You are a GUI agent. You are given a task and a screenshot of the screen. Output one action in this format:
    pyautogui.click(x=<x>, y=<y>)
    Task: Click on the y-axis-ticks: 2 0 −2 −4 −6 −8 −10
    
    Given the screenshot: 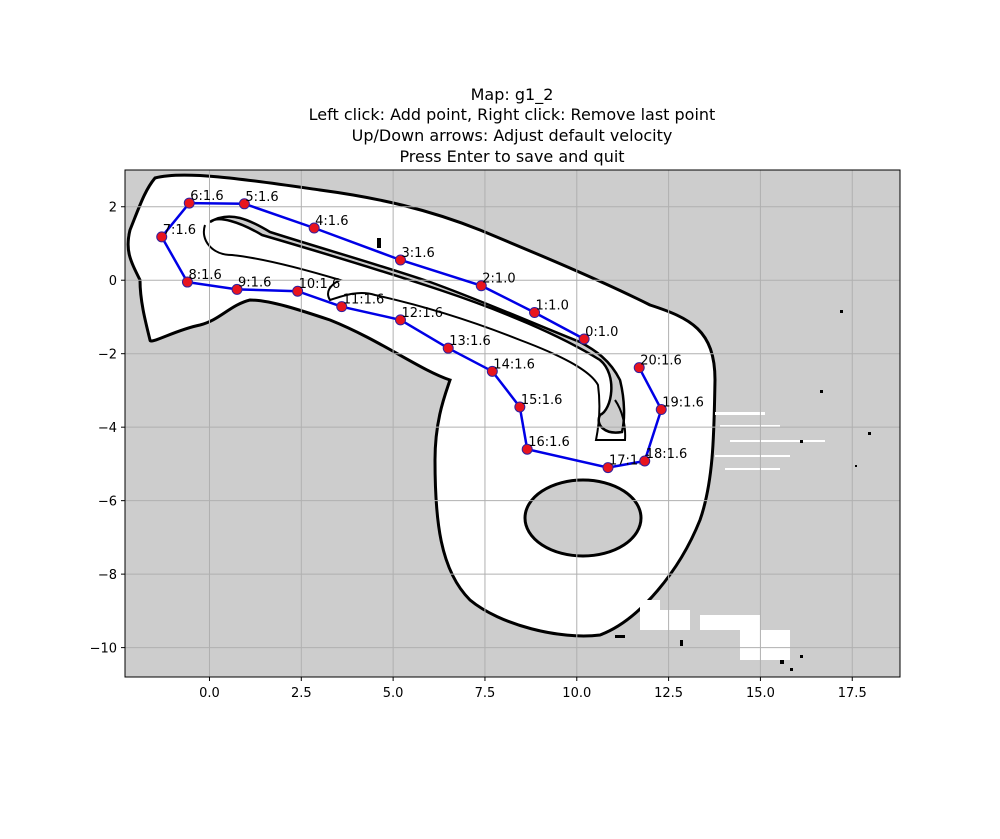 What is the action you would take?
    pyautogui.click(x=107, y=429)
    